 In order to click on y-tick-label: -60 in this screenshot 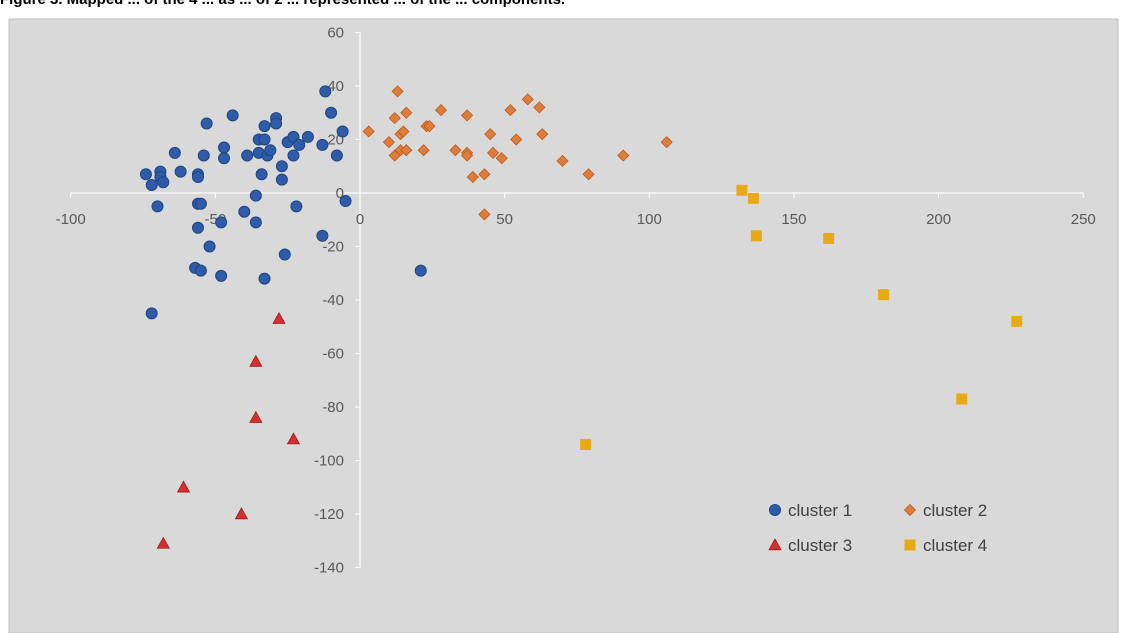, I will do `click(333, 354)`.